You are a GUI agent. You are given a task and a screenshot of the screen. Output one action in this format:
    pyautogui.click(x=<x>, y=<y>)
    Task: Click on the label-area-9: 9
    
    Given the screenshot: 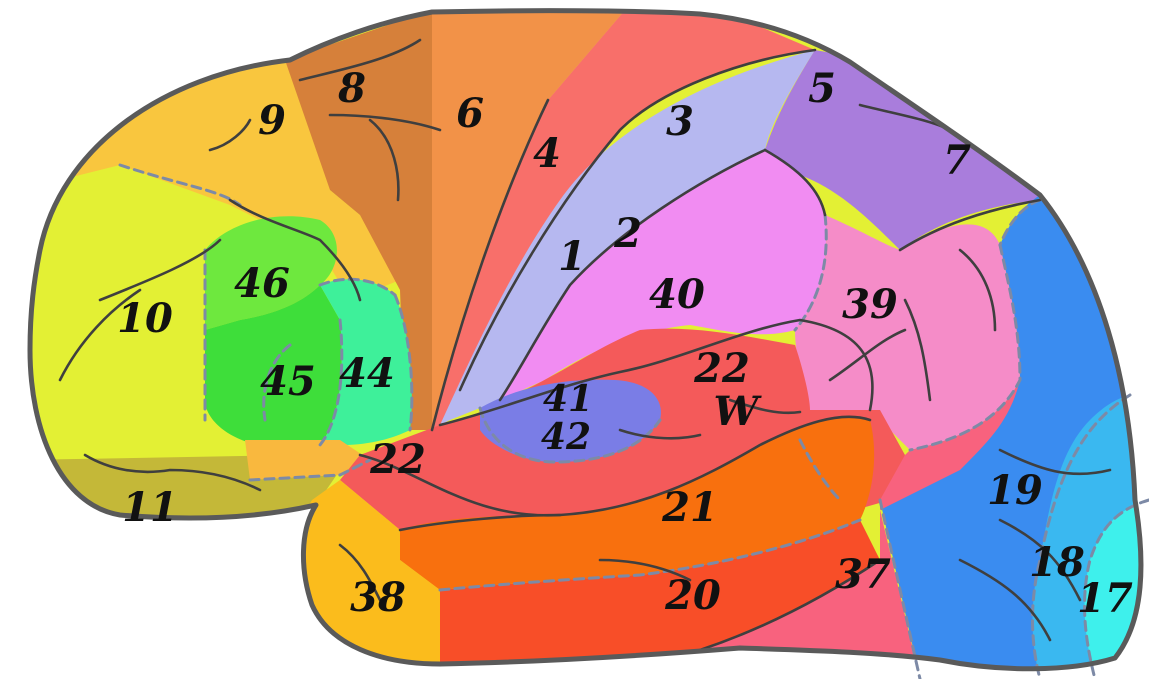 What is the action you would take?
    pyautogui.click(x=272, y=120)
    